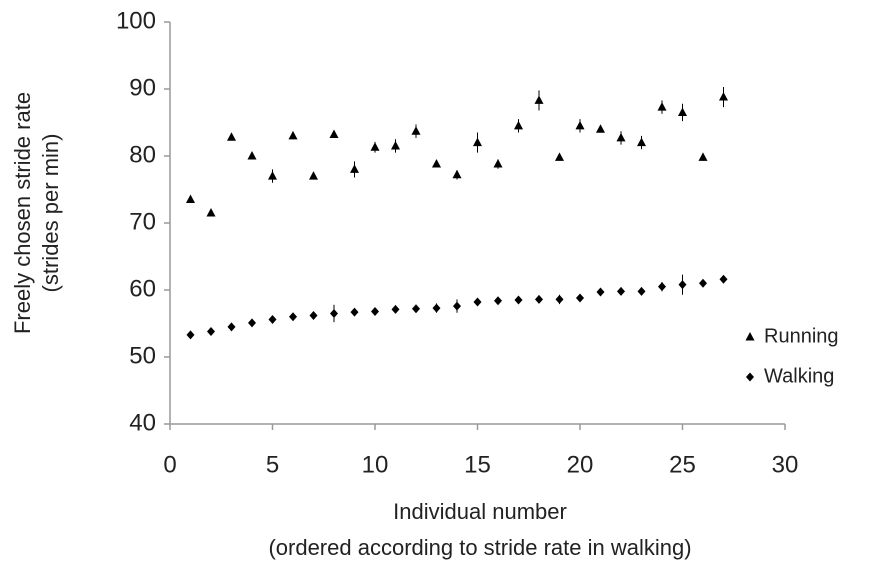  I want to click on x-tick-label: 15, so click(477, 464).